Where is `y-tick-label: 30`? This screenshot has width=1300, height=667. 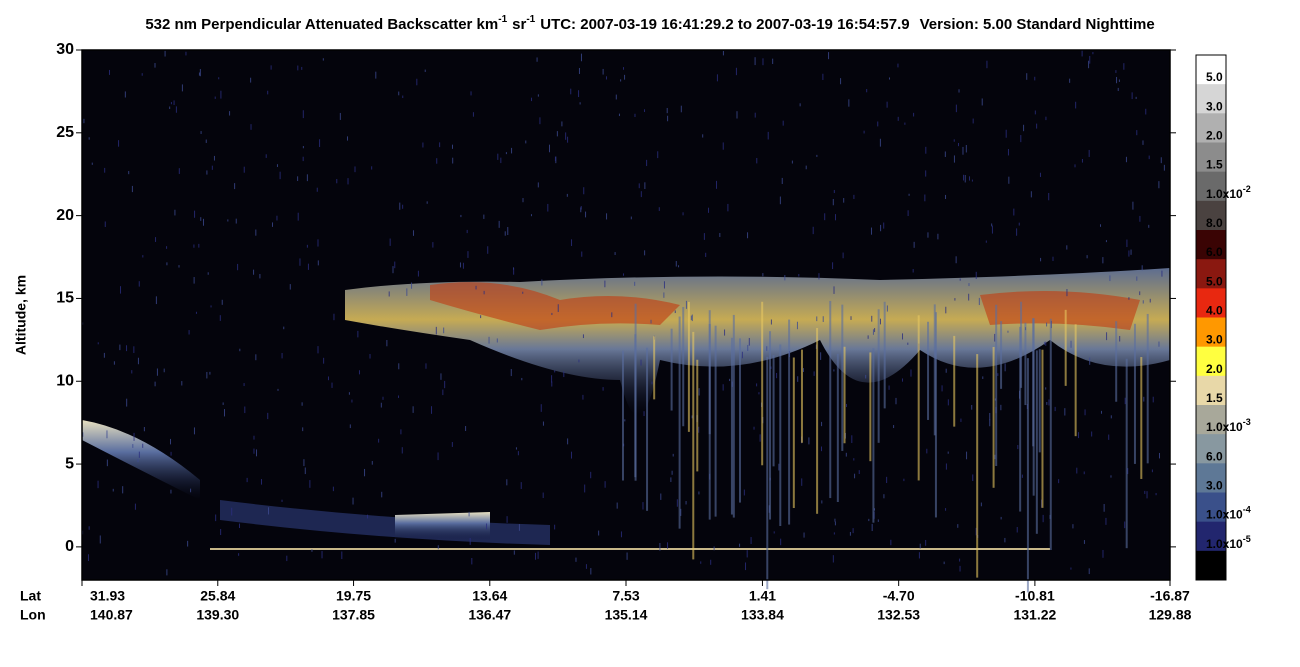
y-tick-label: 30 is located at coordinates (65, 49).